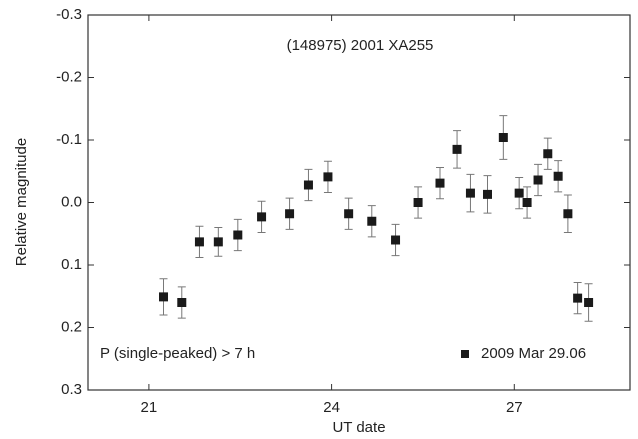 The image size is (638, 439). I want to click on y-tick-label: 0.1, so click(71, 264).